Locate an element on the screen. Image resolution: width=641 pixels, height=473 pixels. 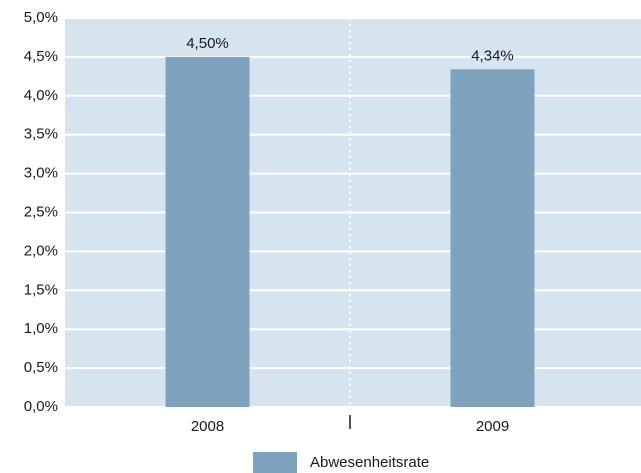
y-tick-label: 0,5% is located at coordinates (41, 367).